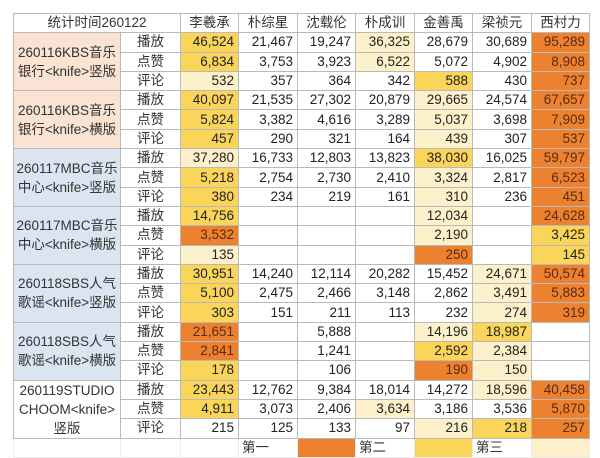  What do you see at coordinates (443, 81) in the screenshot?
I see `value-cell: 588` at bounding box center [443, 81].